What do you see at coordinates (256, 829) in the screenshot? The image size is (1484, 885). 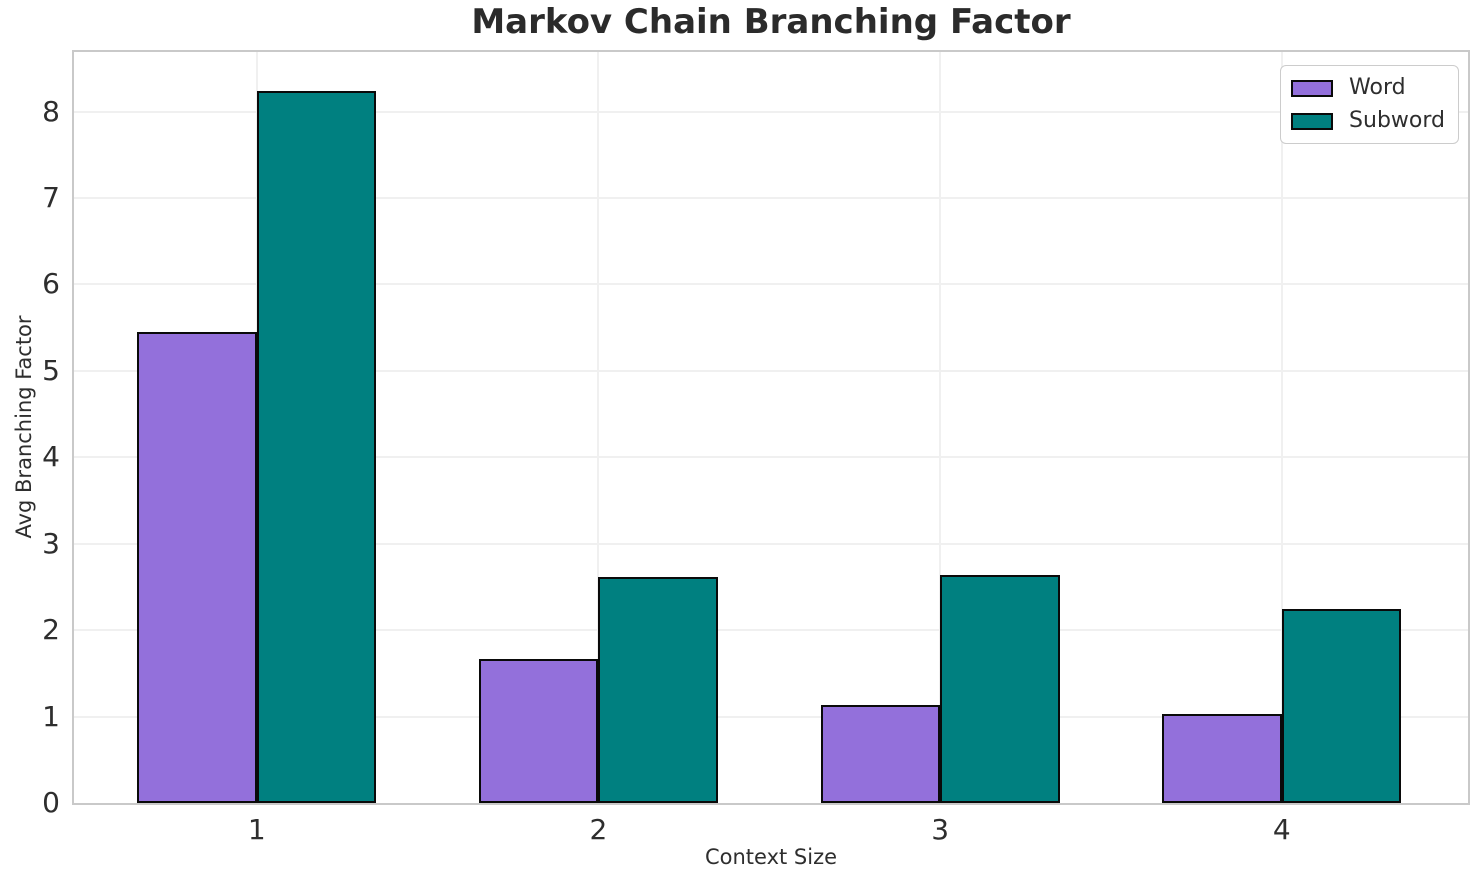 I see `x-tick-1: 1` at bounding box center [256, 829].